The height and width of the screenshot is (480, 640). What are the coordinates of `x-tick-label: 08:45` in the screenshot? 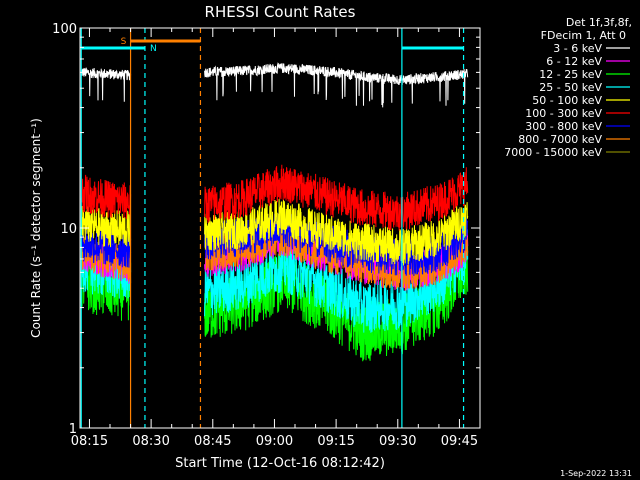 It's located at (212, 441).